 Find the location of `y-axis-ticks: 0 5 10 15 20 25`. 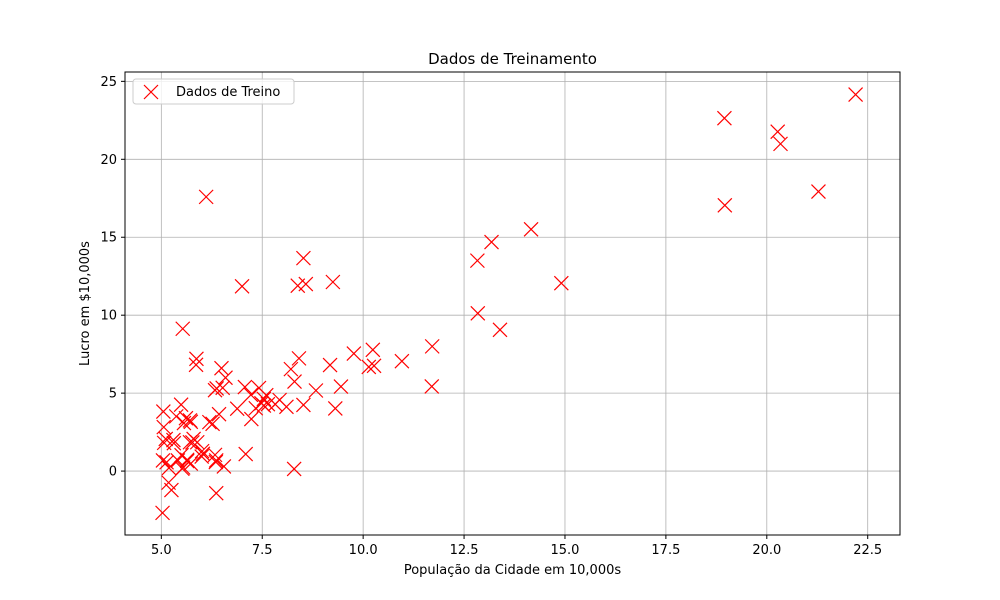

y-axis-ticks: 0 5 10 15 20 25 is located at coordinates (112, 277).